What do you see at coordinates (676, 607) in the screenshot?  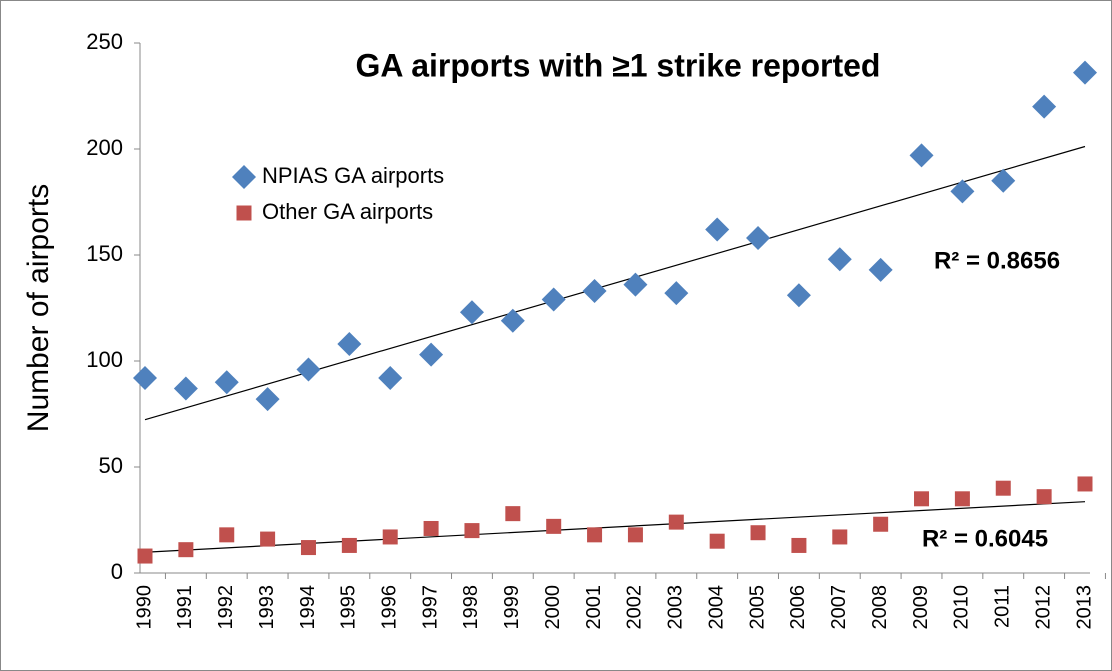 I see `x-tick-label: 2003` at bounding box center [676, 607].